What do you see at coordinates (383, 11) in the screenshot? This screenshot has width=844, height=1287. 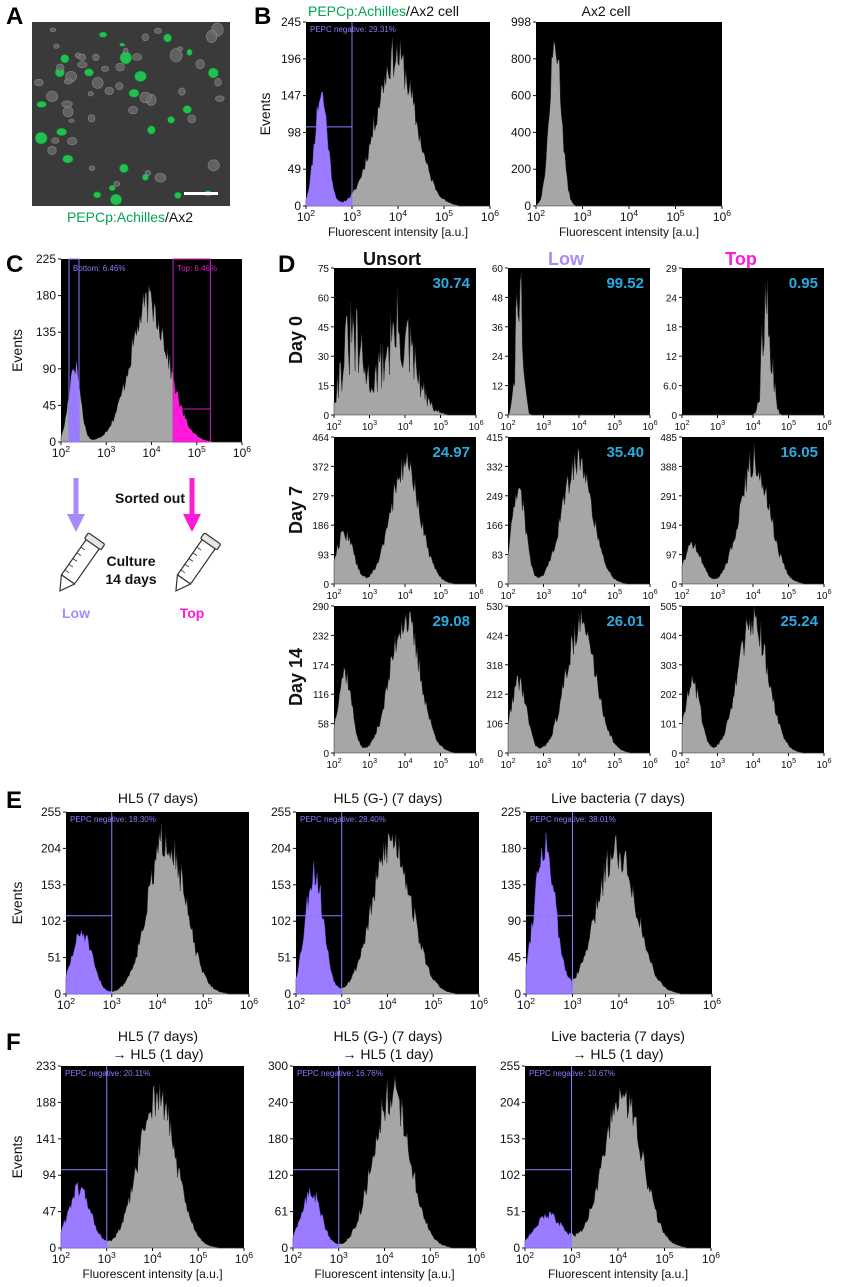 I see `panel-b-left-title: PEPCp:Achilles/Ax2 cell` at bounding box center [383, 11].